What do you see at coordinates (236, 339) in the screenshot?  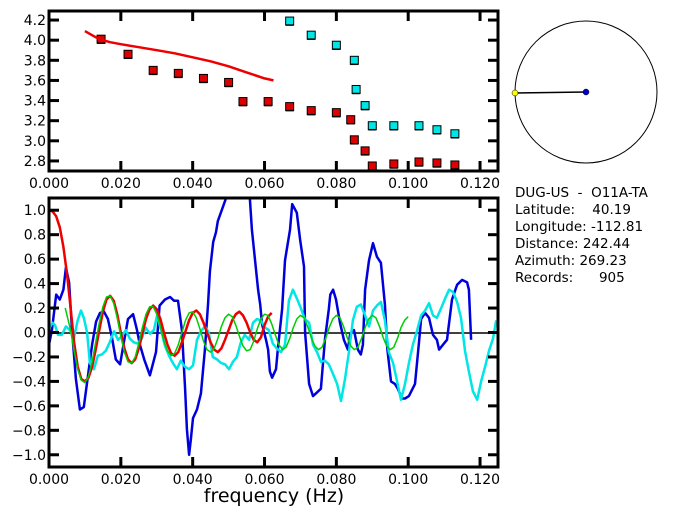 I see `green-model-line` at bounding box center [236, 339].